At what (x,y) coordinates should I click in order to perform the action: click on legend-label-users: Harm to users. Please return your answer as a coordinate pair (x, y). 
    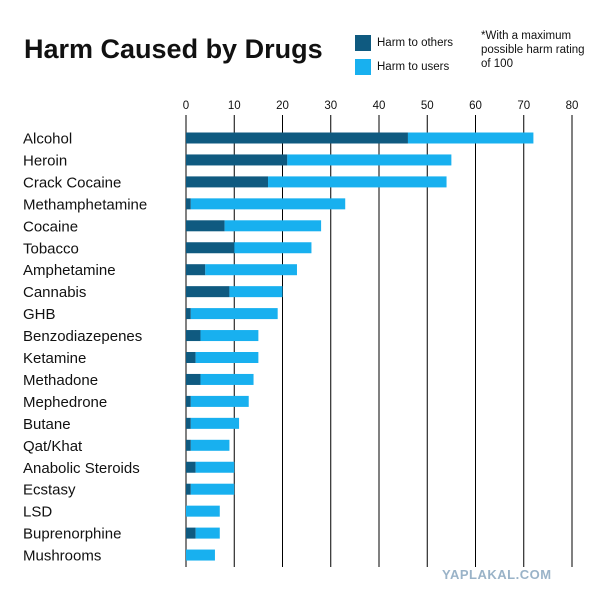
    Looking at the image, I should click on (413, 66).